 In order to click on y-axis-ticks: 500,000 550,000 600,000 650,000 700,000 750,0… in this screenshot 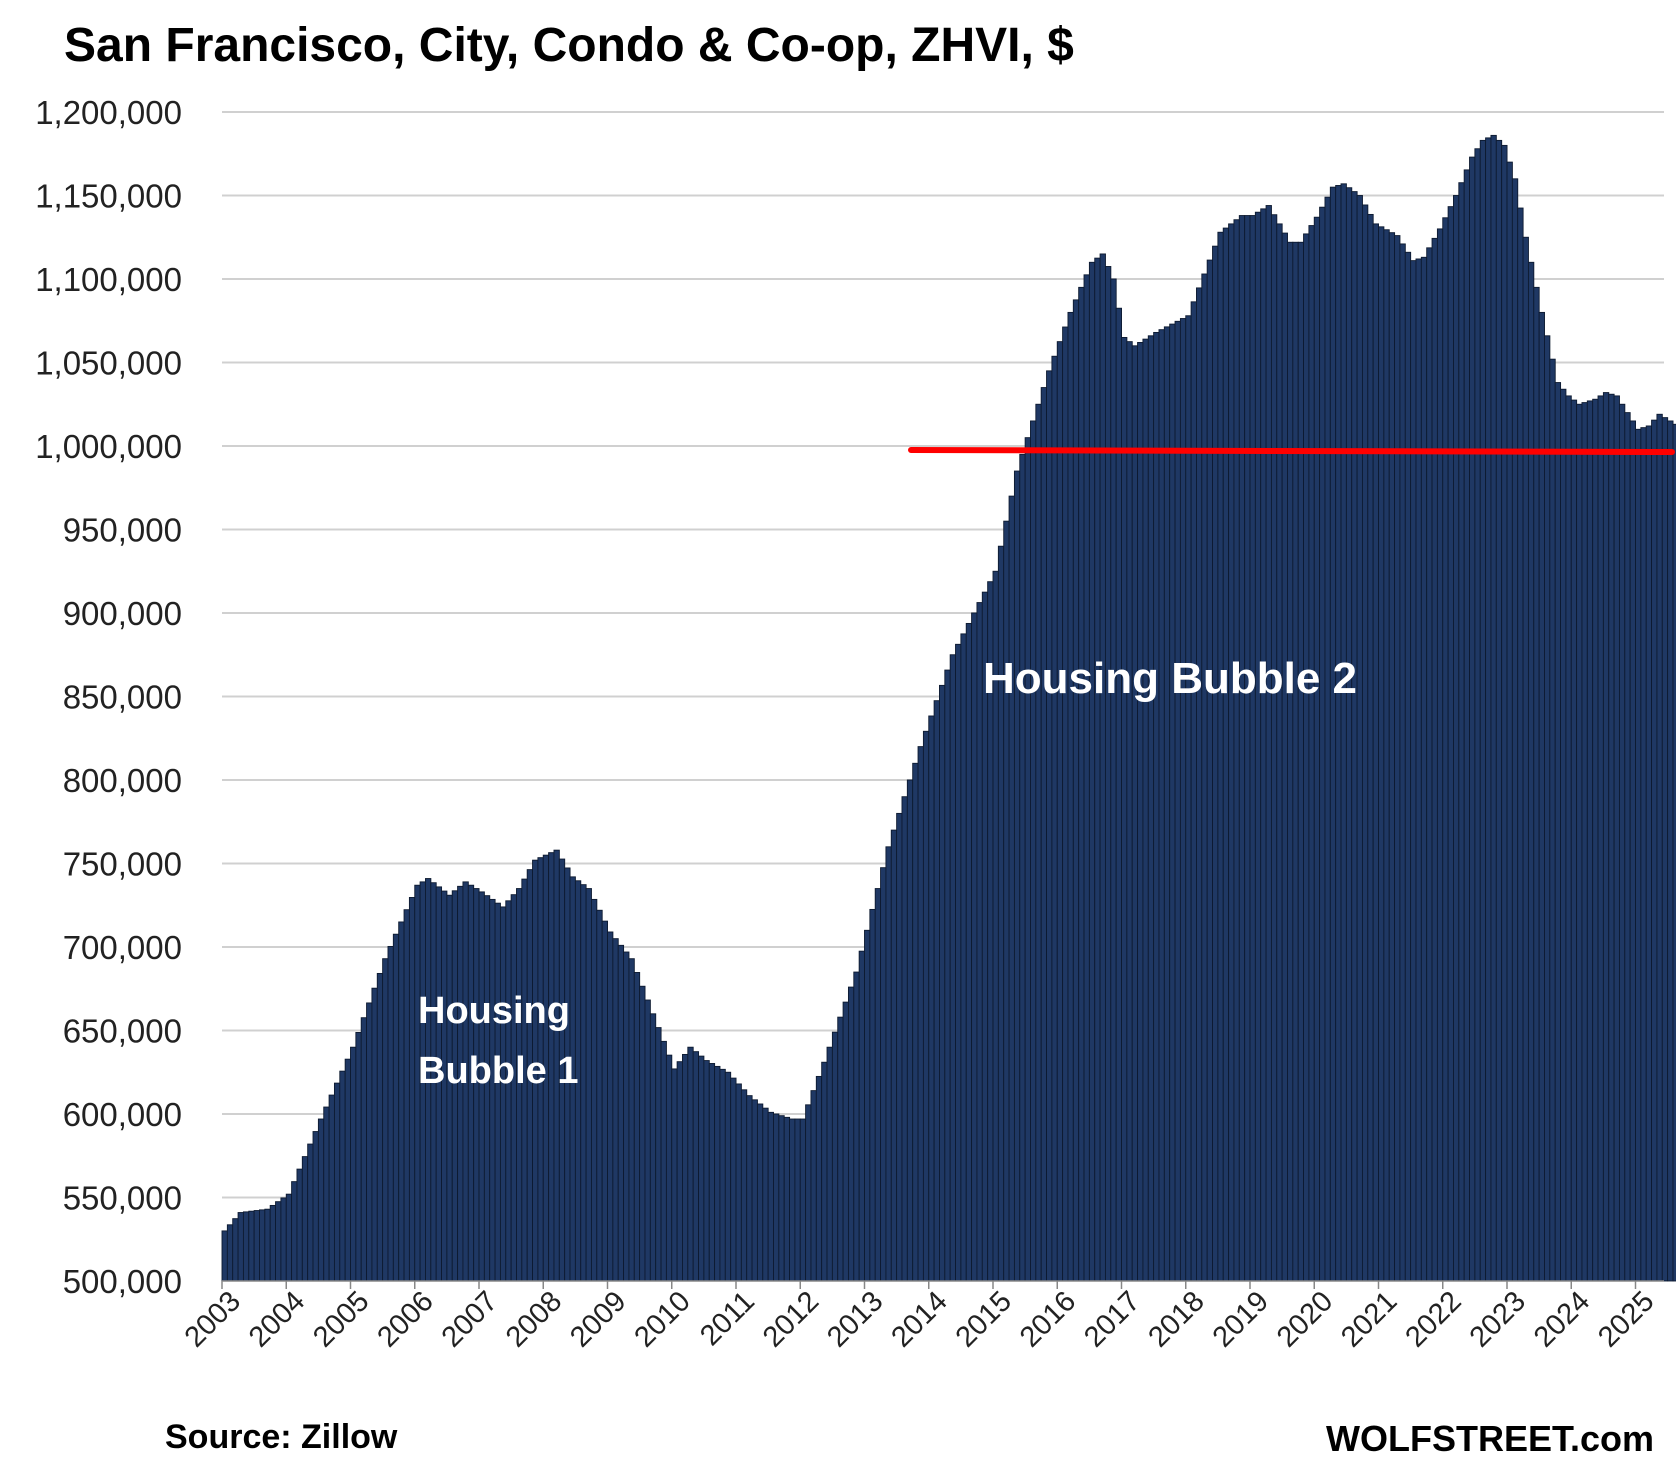, I will do `click(108, 697)`.